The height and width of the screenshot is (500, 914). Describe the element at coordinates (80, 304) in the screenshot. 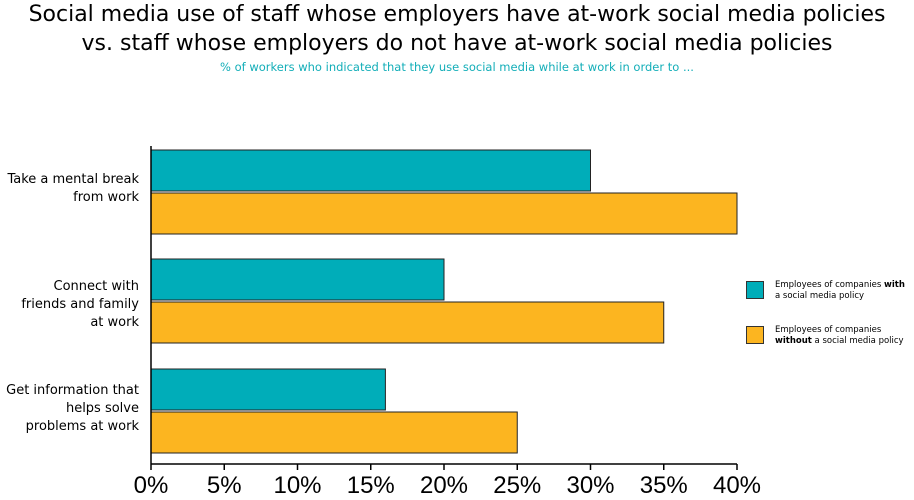

I see `category-label-line: friends and family` at that location.